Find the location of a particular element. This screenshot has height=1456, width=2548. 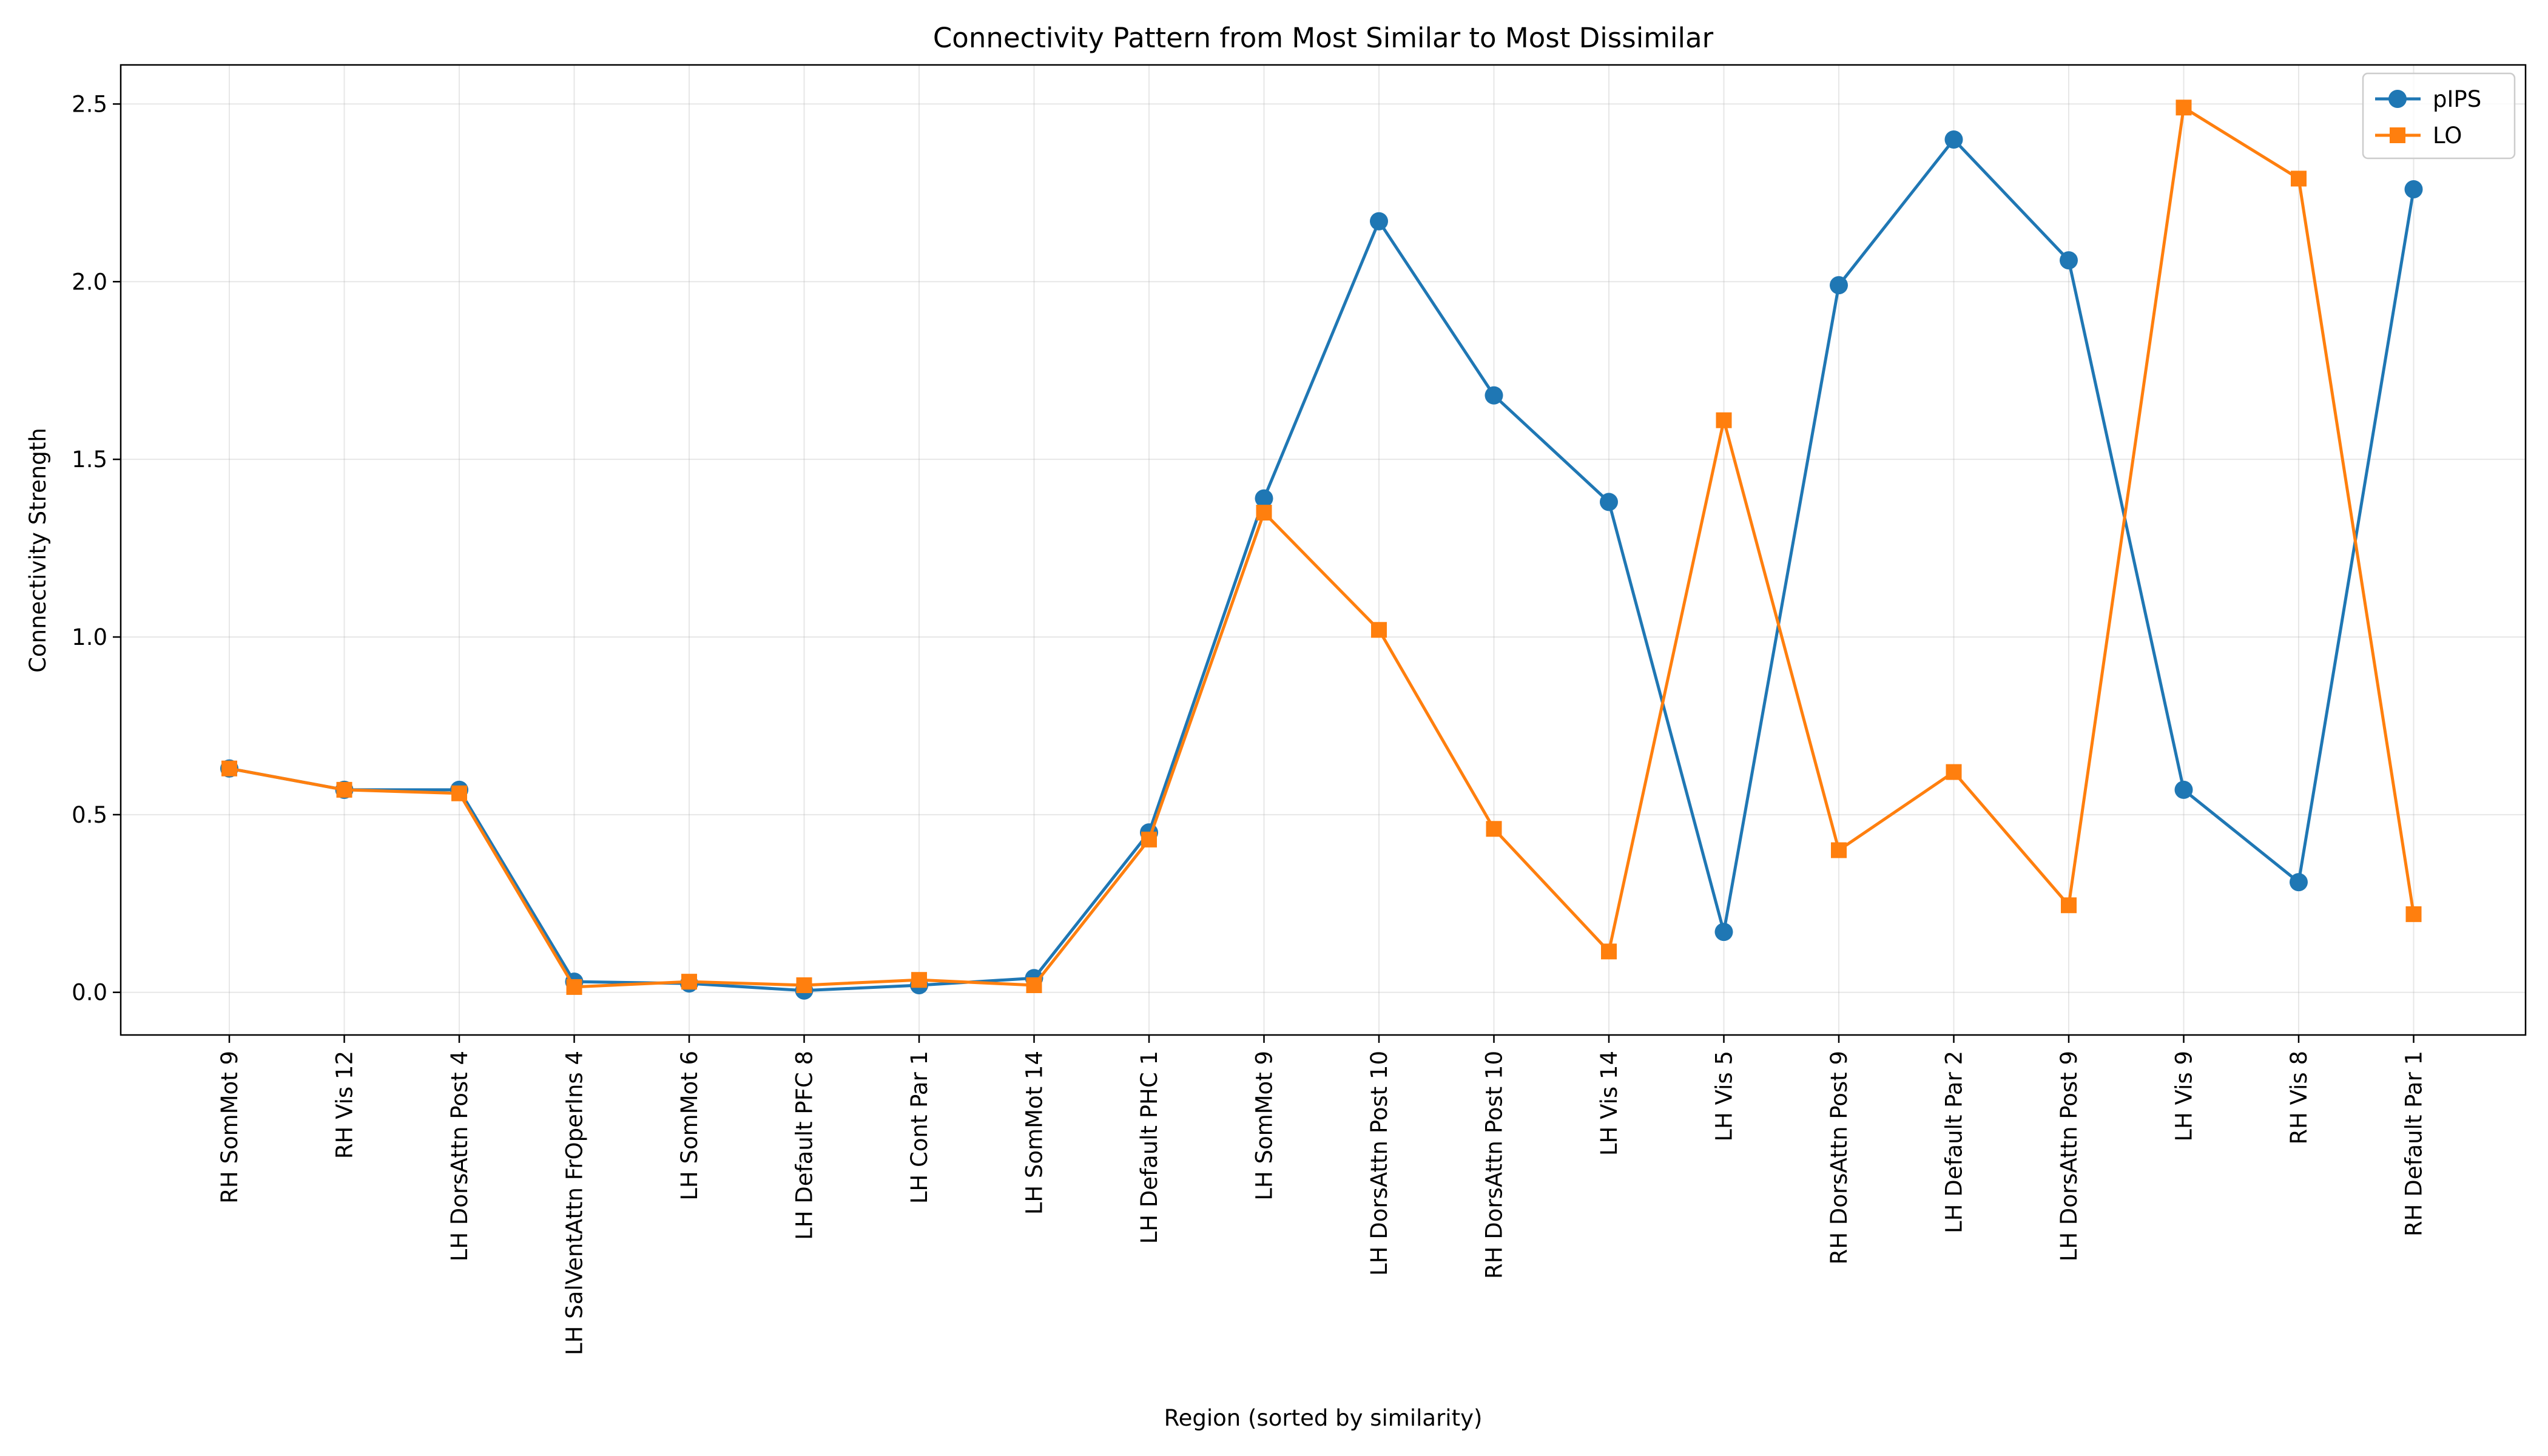

legend-entry-lo: LO is located at coordinates (2418, 136).